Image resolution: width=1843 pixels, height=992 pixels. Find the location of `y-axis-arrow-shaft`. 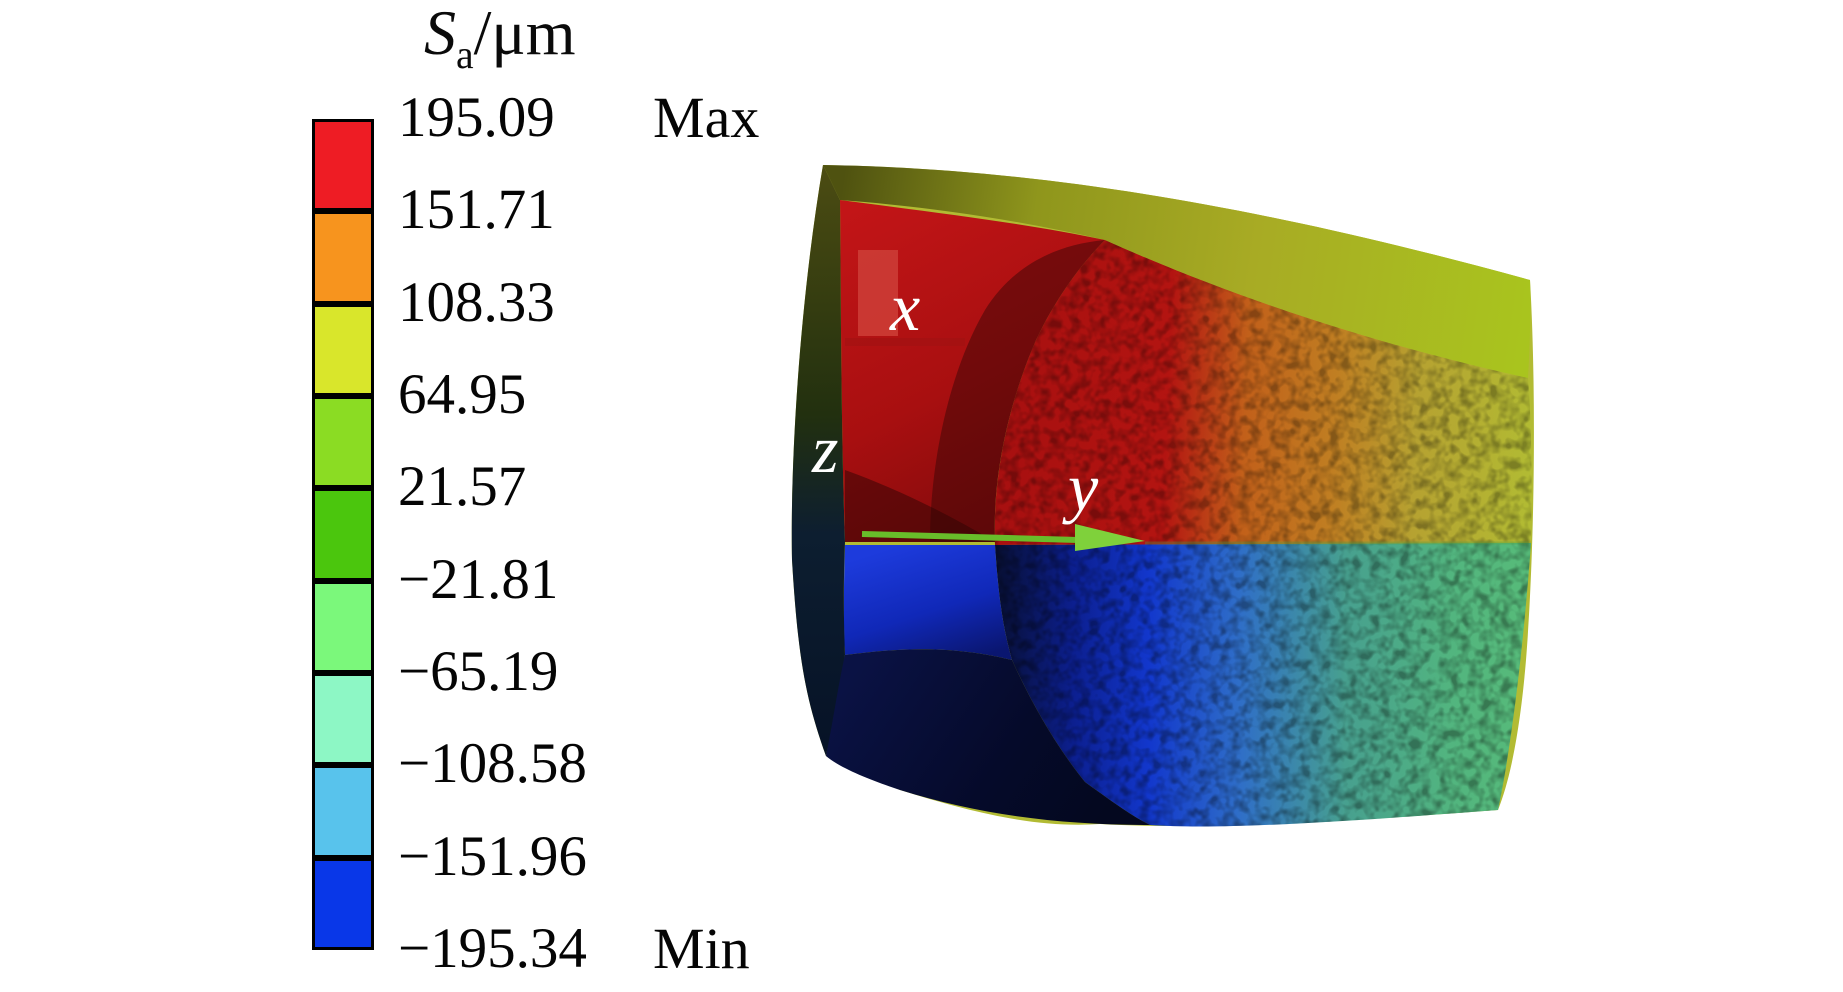

y-axis-arrow-shaft is located at coordinates (970, 537).